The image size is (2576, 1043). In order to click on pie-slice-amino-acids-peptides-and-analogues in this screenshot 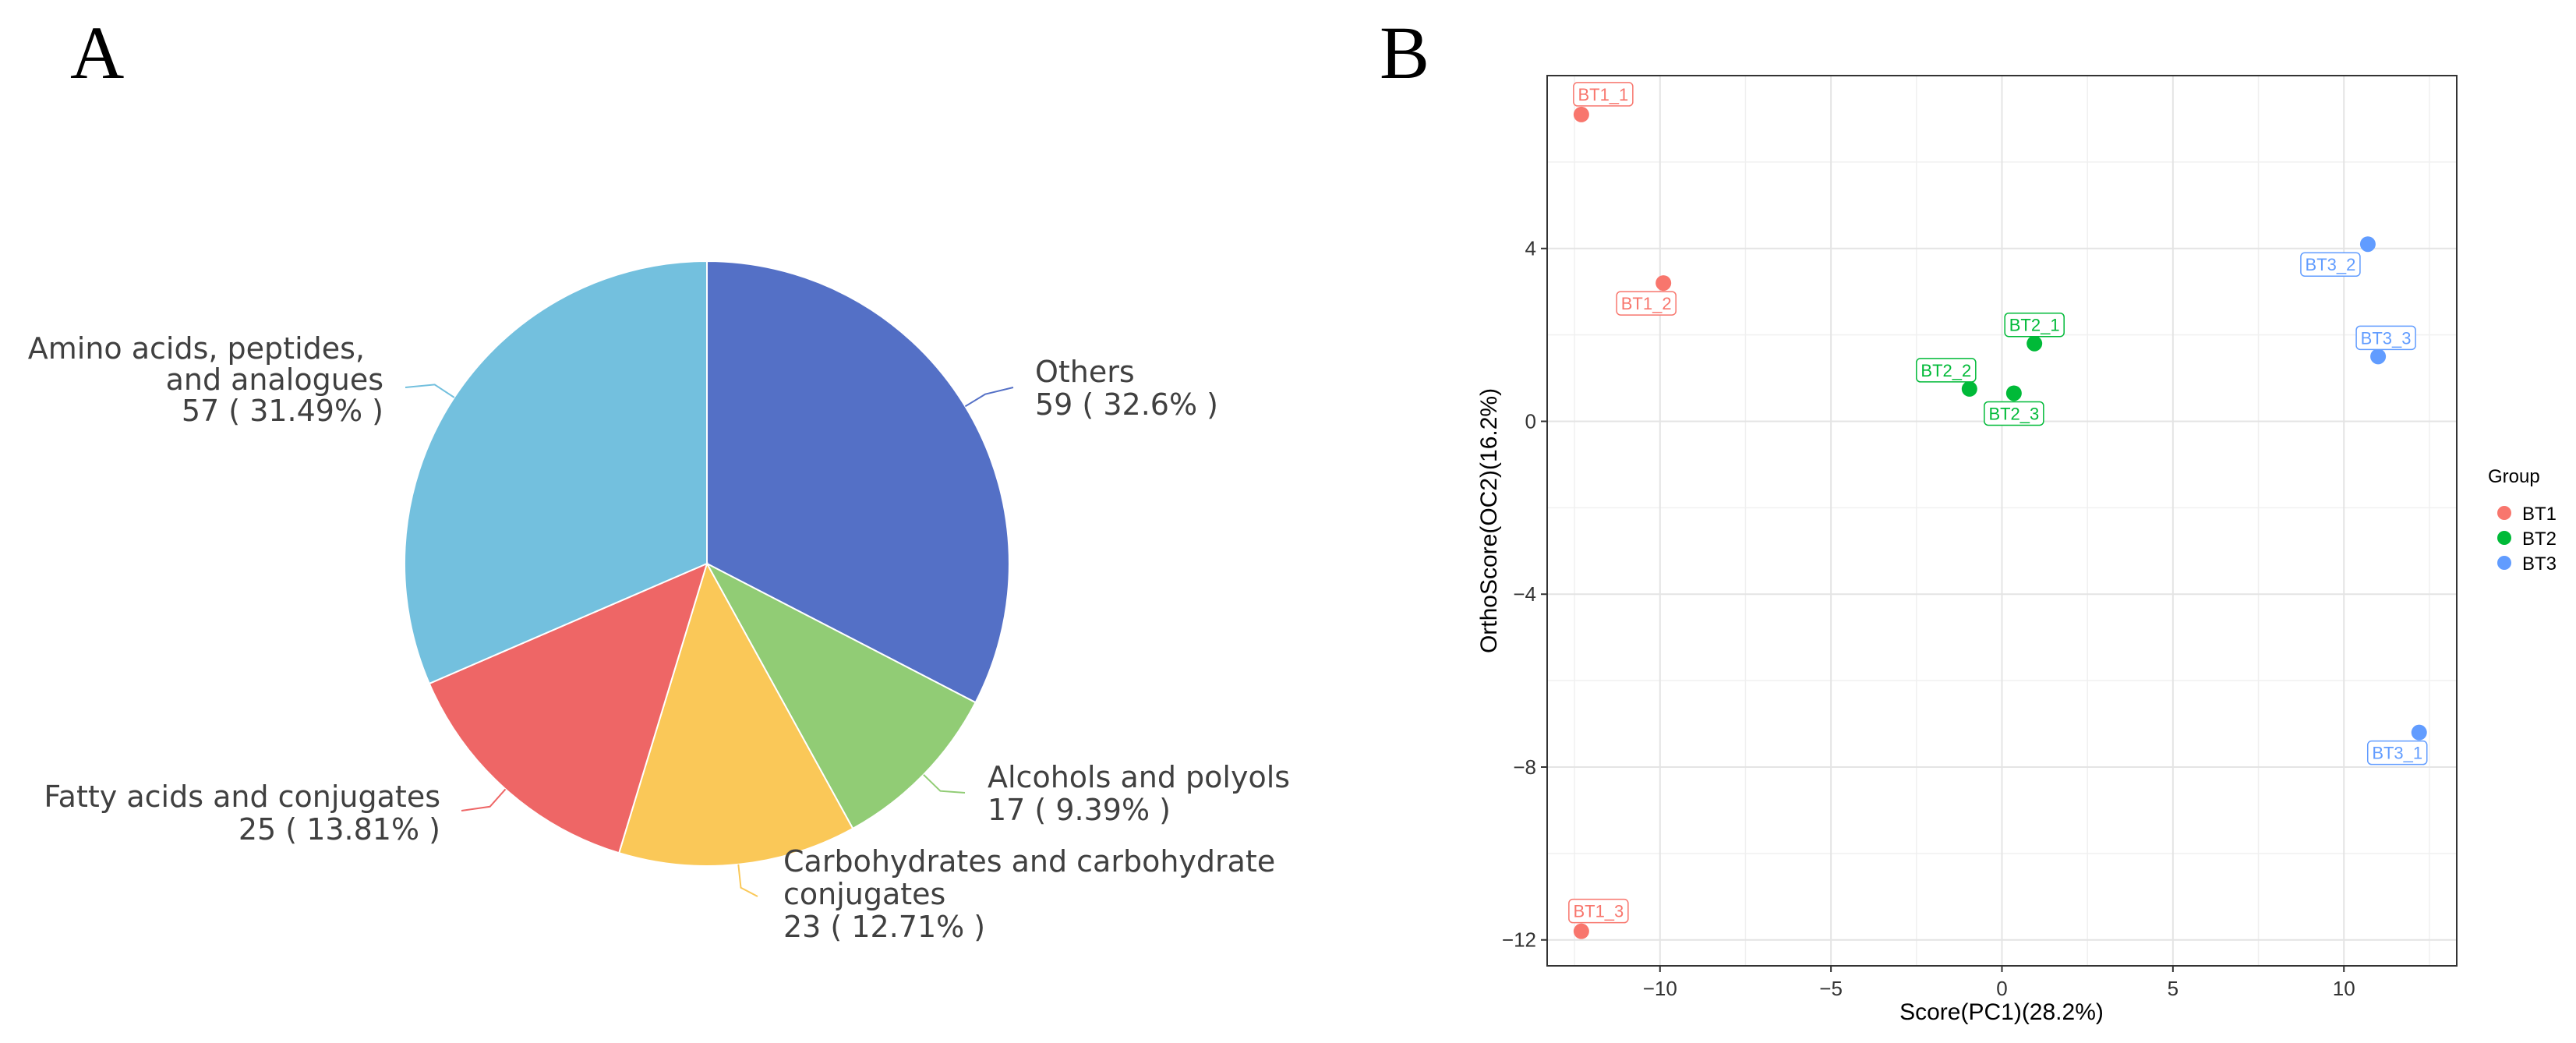, I will do `click(556, 472)`.